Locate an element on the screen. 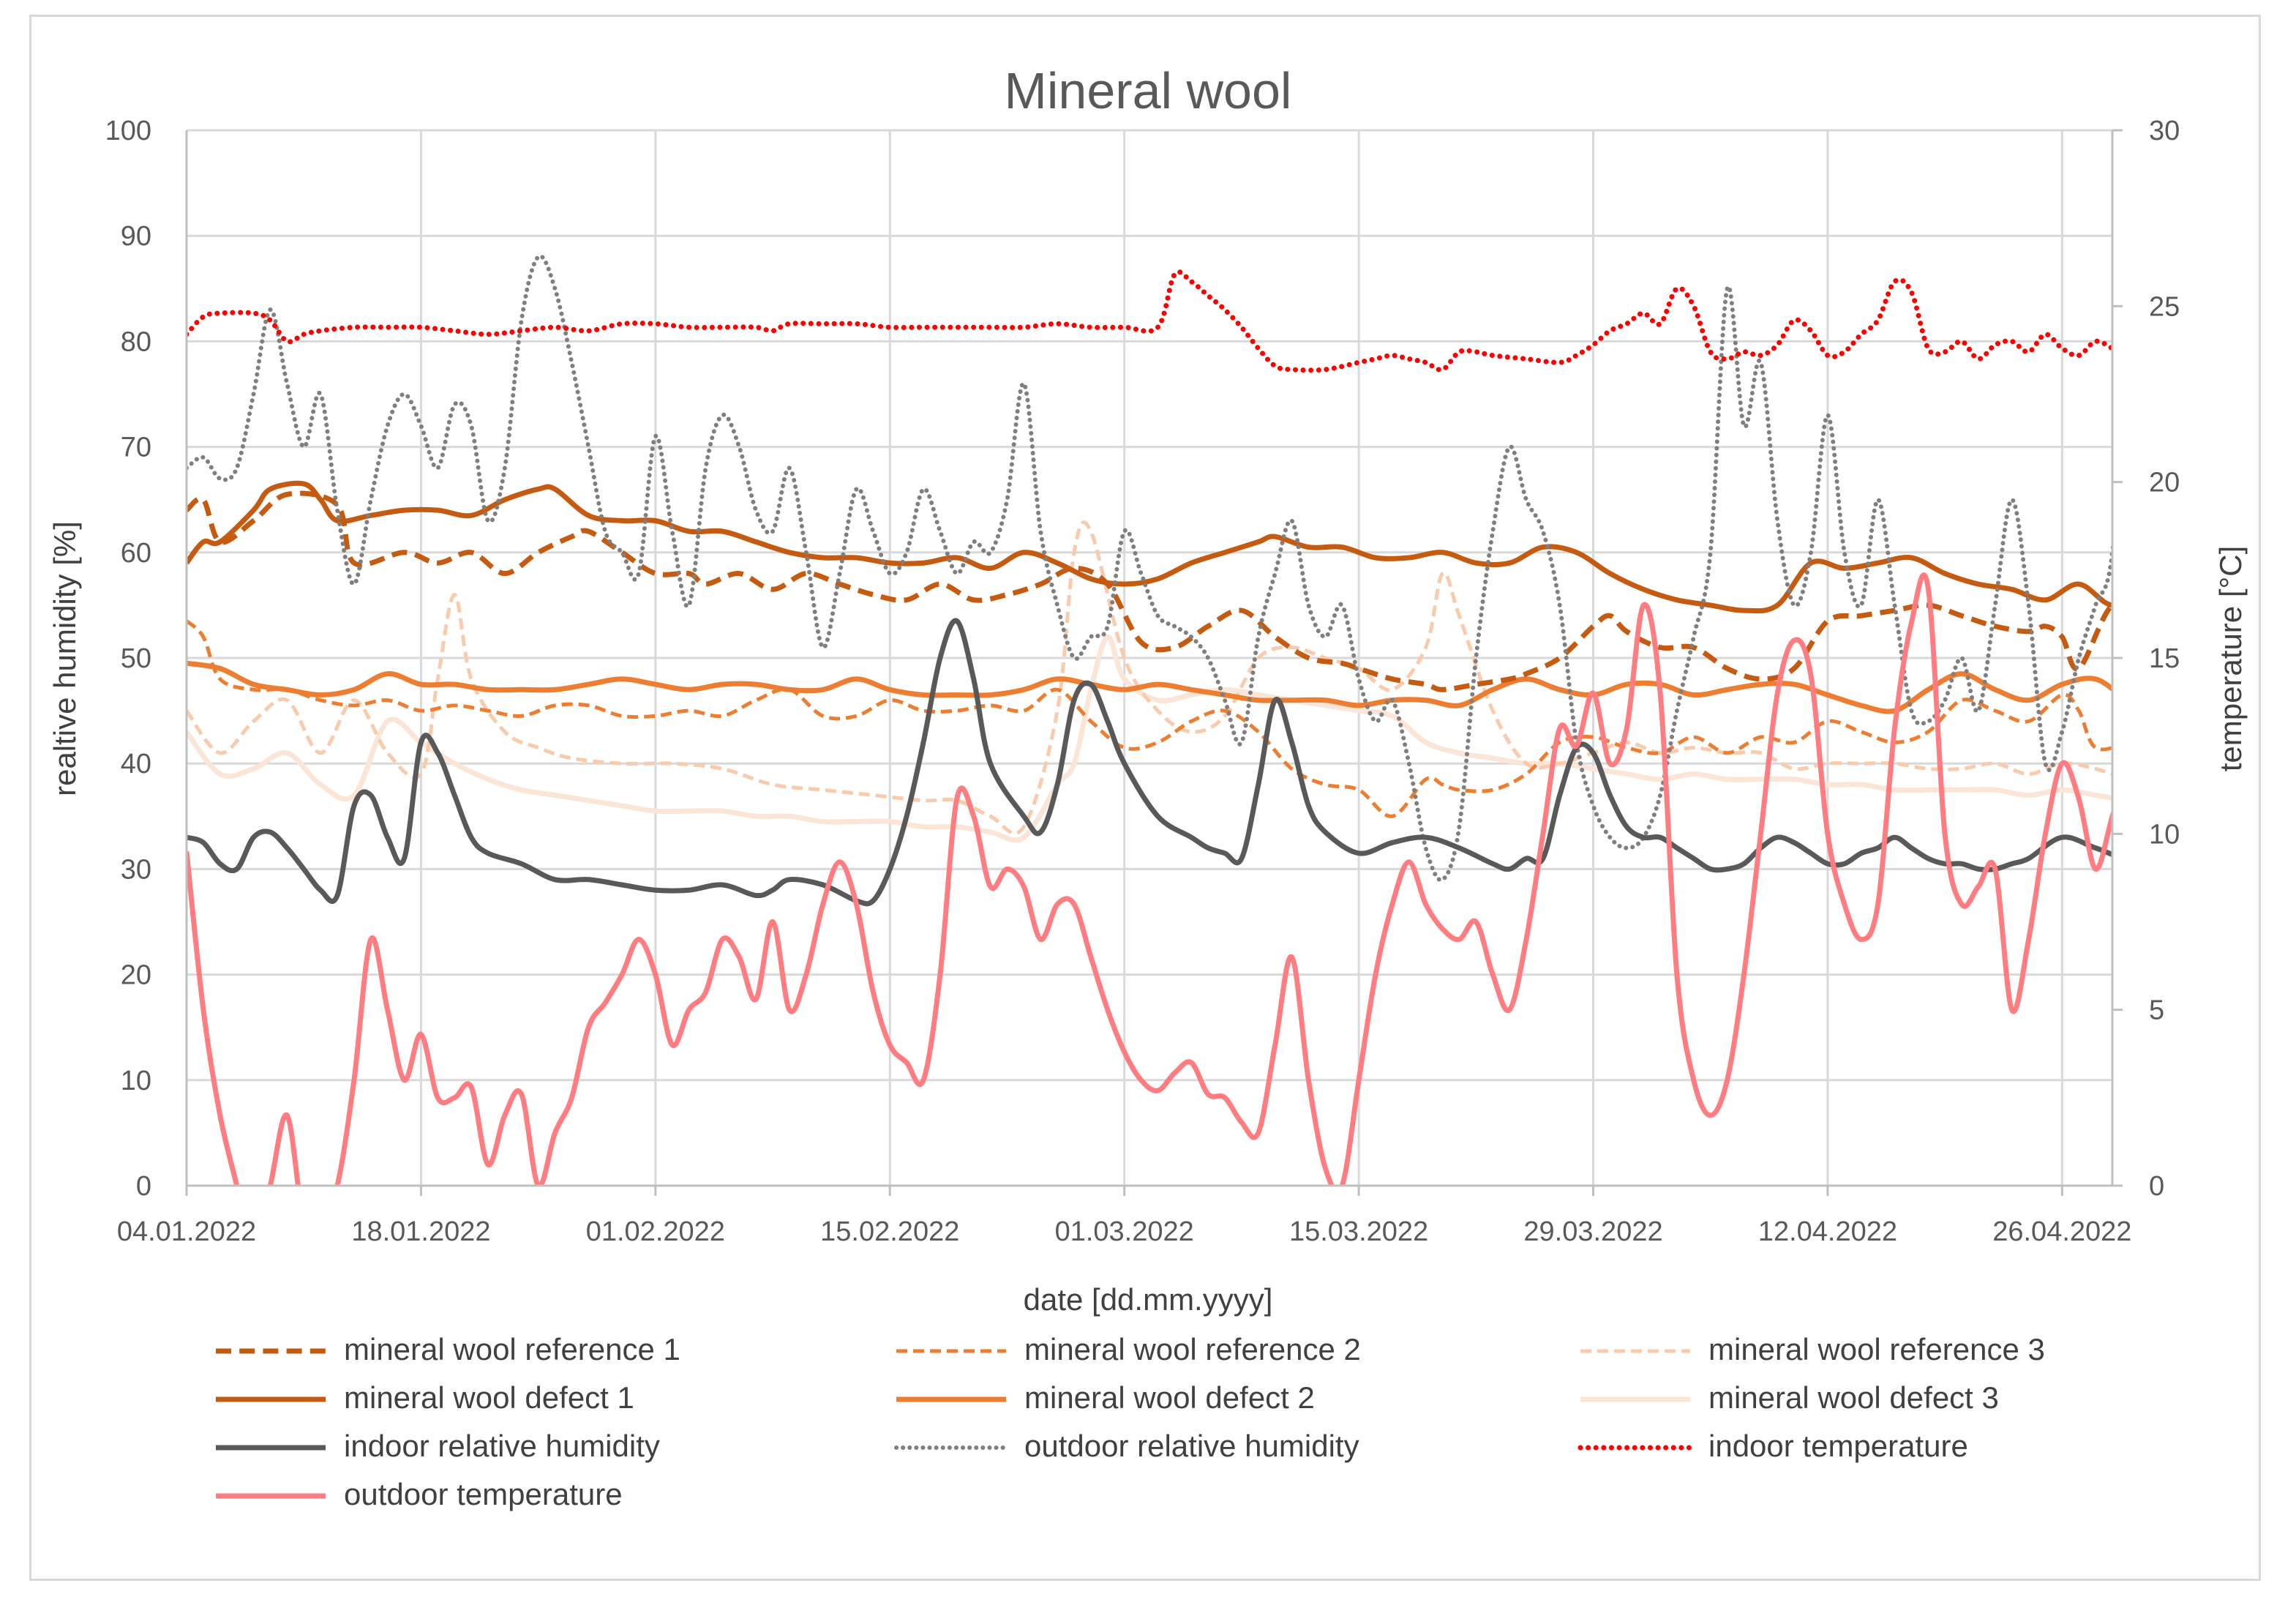  y2-tick-label: 10 is located at coordinates (2164, 834).